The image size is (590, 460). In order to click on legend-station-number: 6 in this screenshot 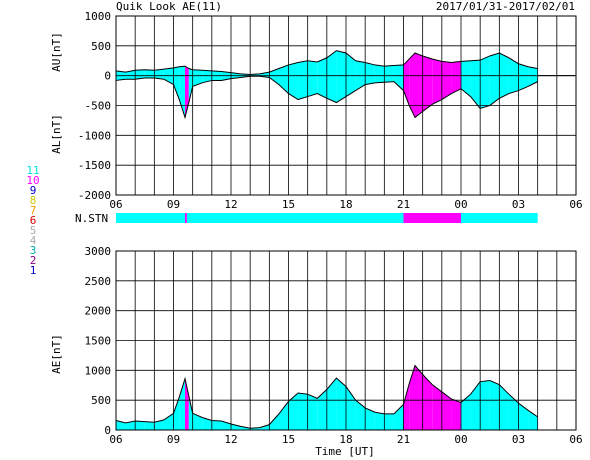, I will do `click(33, 220)`.